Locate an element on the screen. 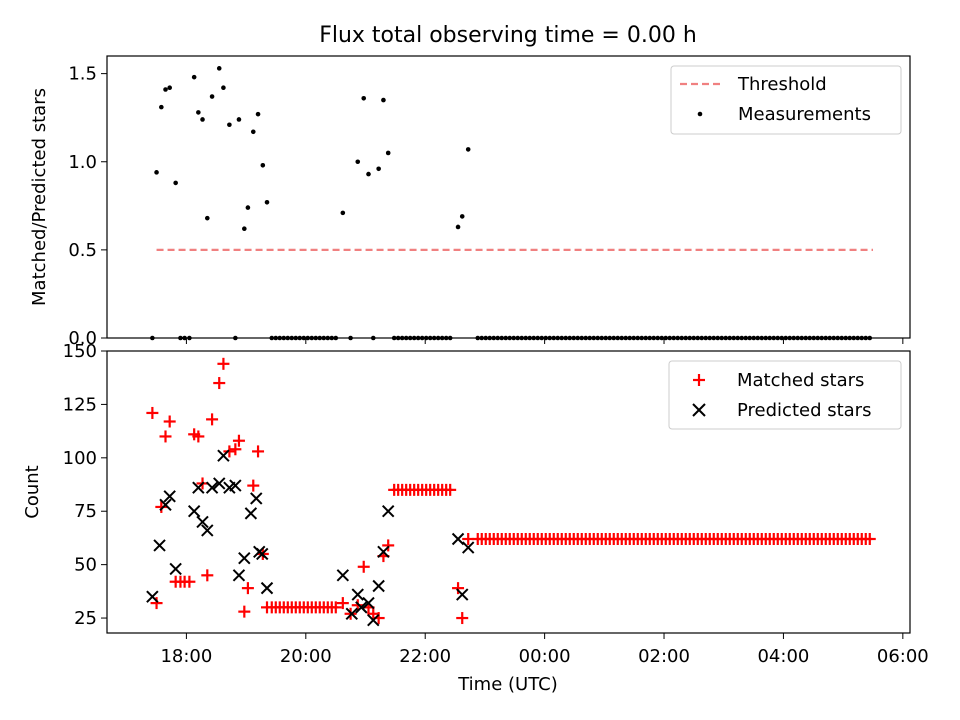  measurements-legend-label: Measurements is located at coordinates (804, 114).